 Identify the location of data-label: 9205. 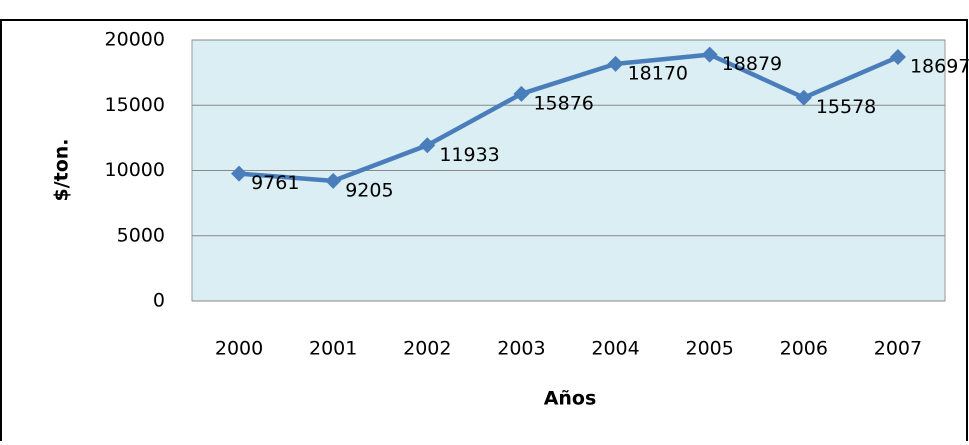
(369, 190).